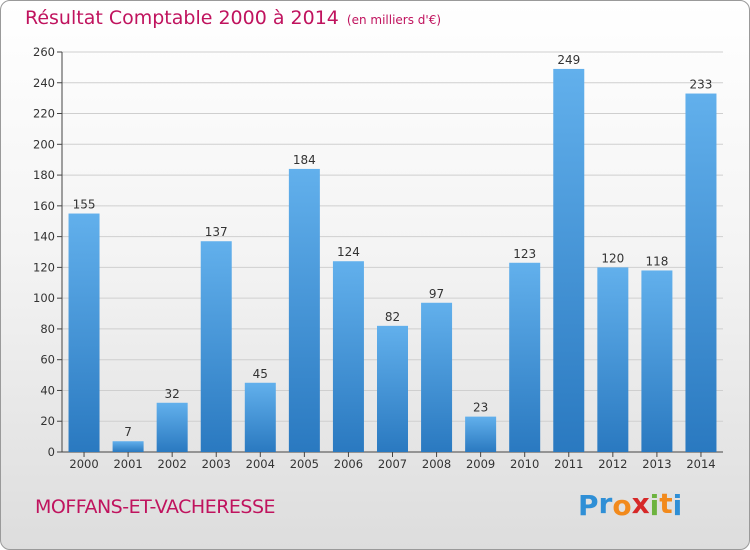 The height and width of the screenshot is (550, 750). Describe the element at coordinates (348, 252) in the screenshot. I see `value-label-2006: 124` at that location.